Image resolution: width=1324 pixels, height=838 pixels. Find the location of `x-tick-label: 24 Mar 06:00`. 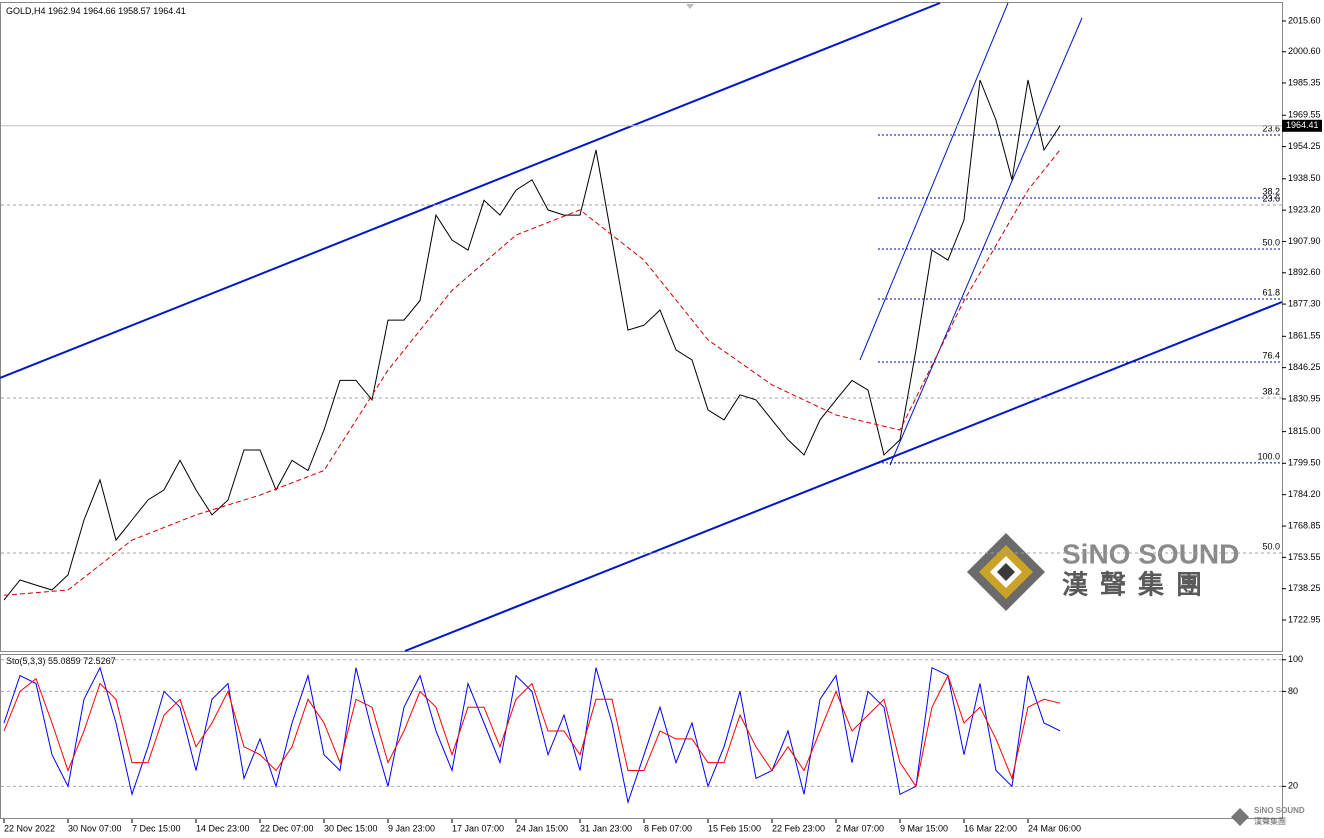

x-tick-label: 24 Mar 06:00 is located at coordinates (1054, 828).